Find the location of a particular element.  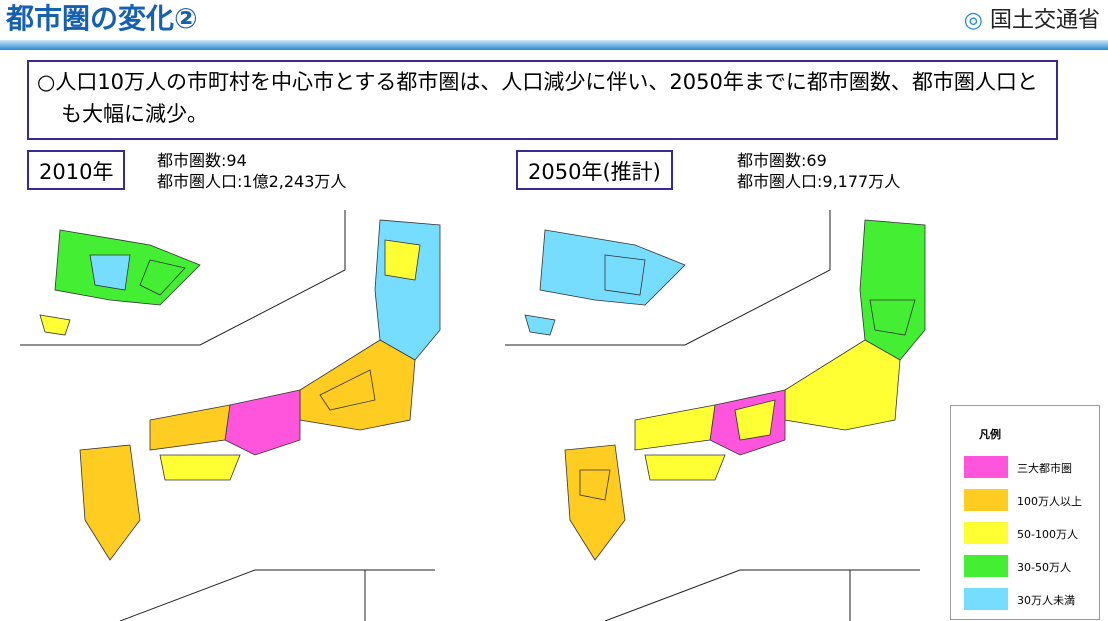

stats: 都市圏数:94 都市圏人口:1億2,243万人 is located at coordinates (251, 171).